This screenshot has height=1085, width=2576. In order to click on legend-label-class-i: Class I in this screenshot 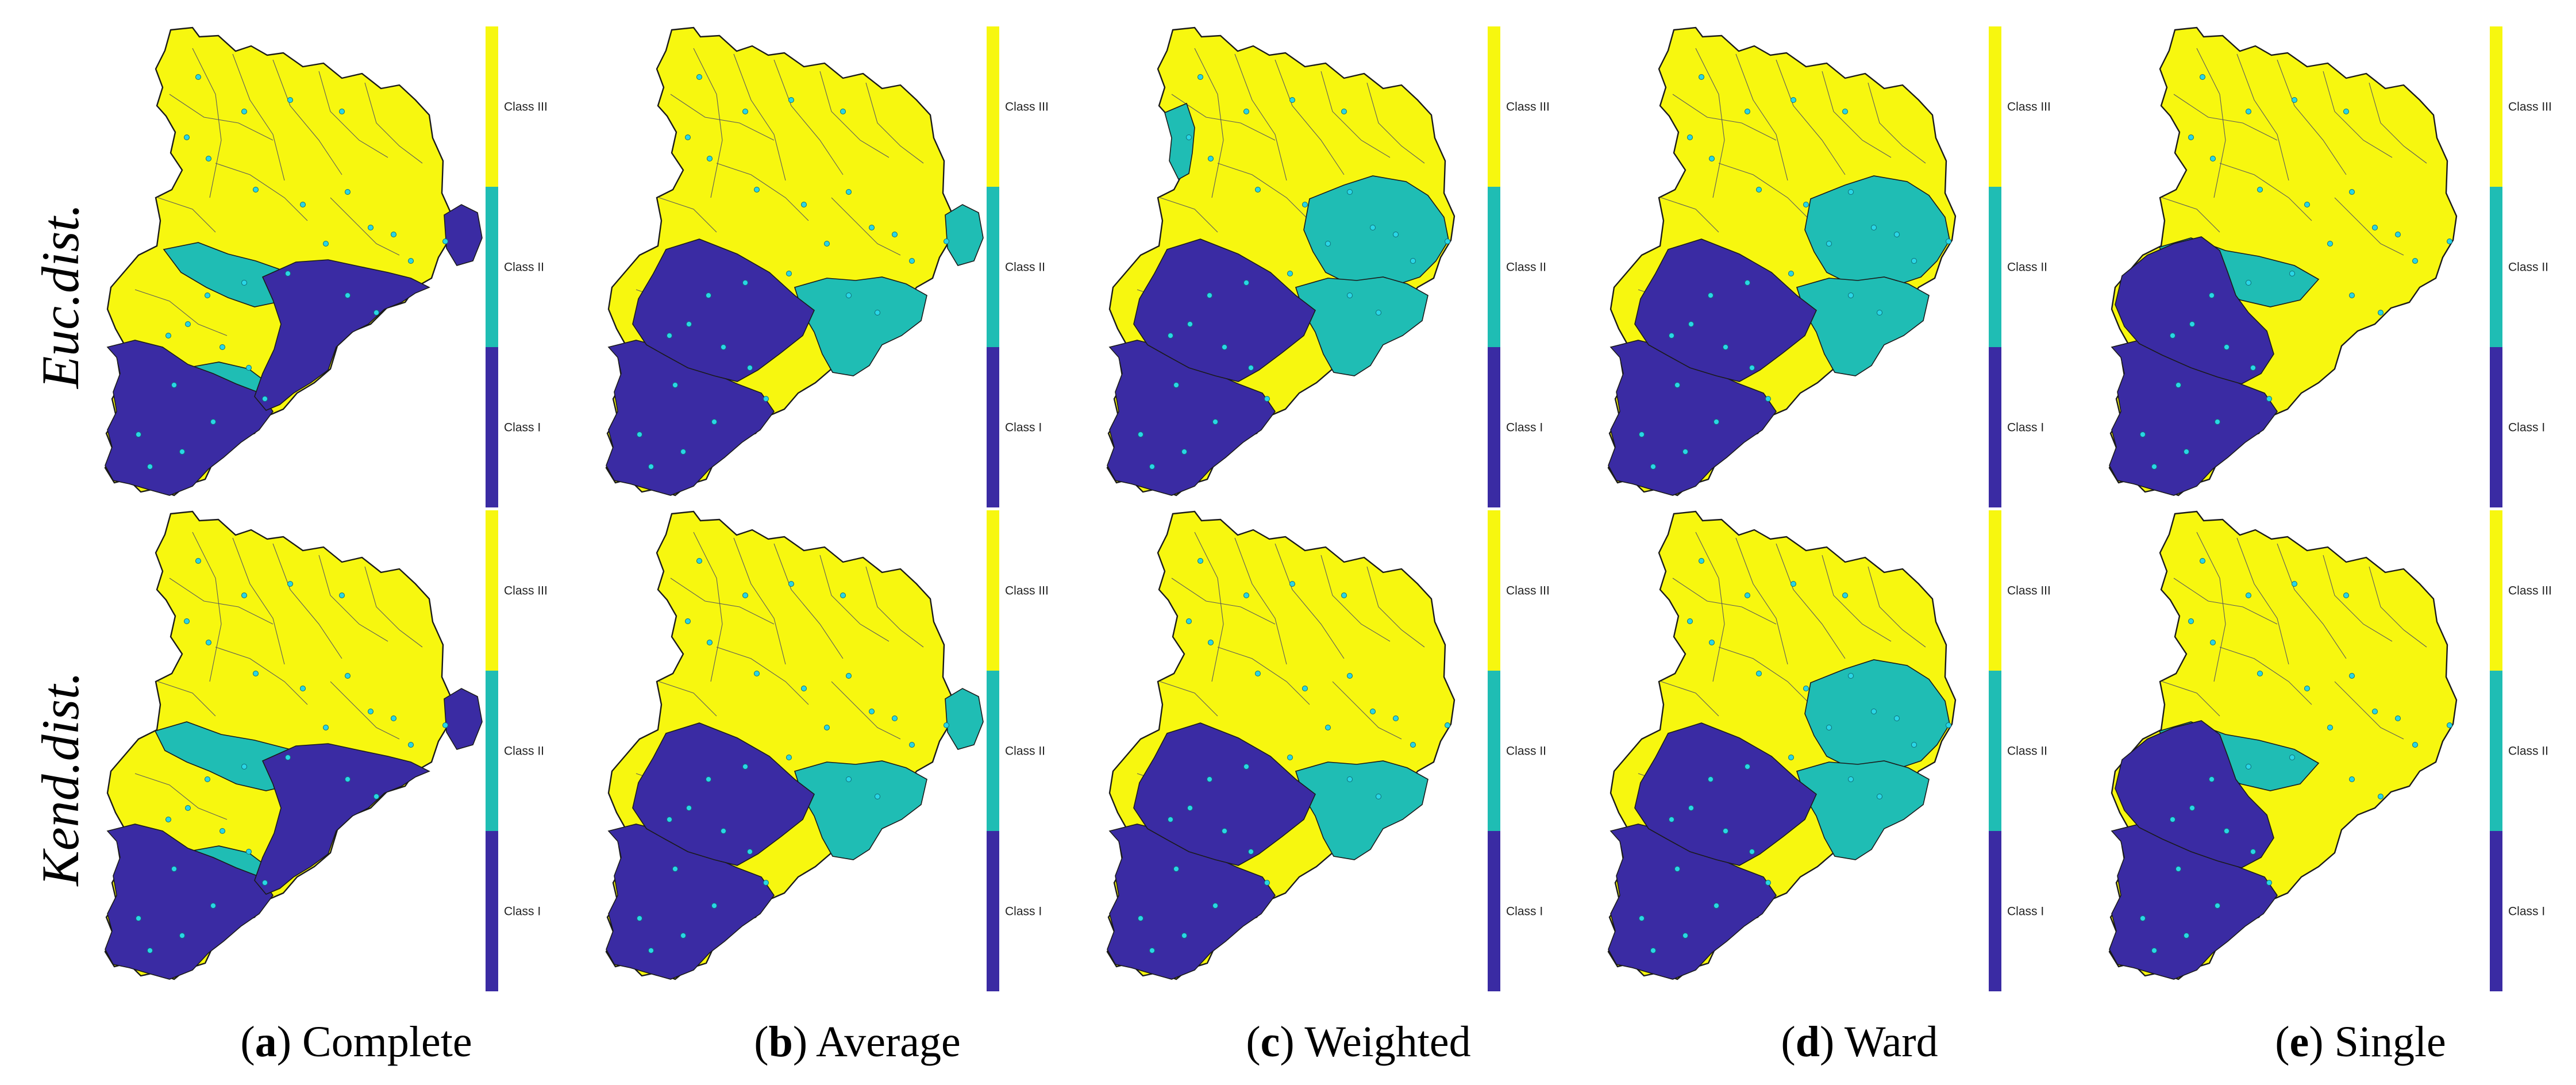, I will do `click(2025, 912)`.